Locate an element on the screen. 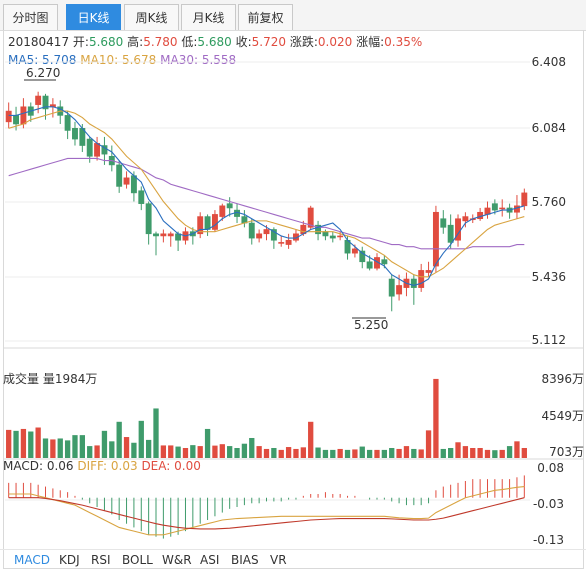 This screenshot has height=572, width=586. change-label: 涨跌: is located at coordinates (303, 42).